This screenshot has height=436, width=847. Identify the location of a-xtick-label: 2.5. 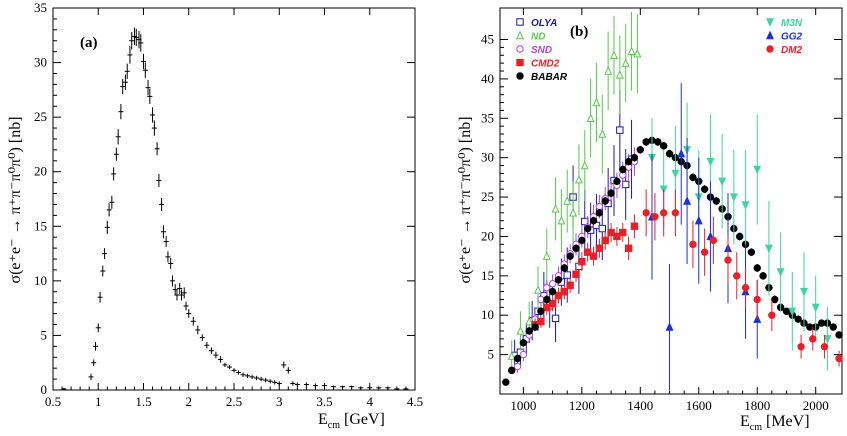
(234, 401).